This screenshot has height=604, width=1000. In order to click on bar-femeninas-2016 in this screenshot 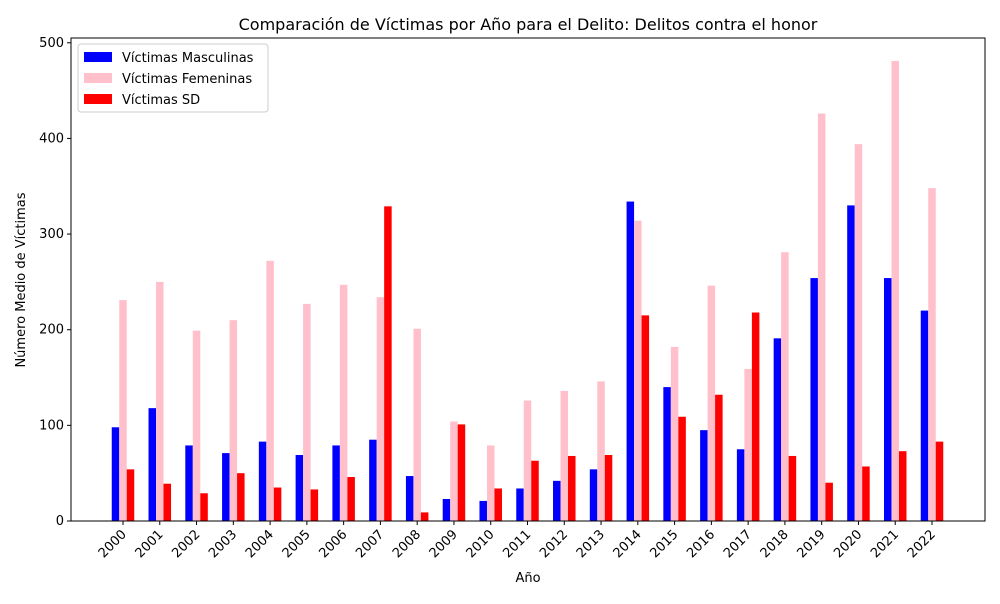, I will do `click(711, 403)`.